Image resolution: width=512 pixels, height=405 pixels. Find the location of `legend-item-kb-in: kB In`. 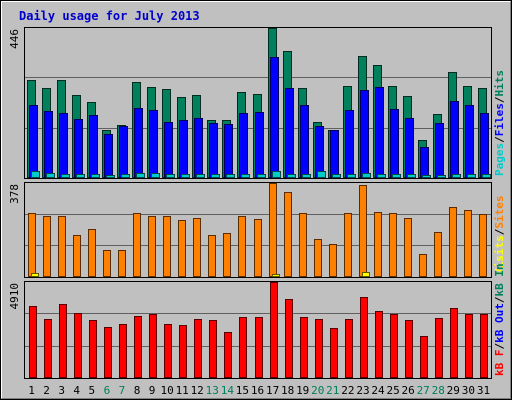

legend-item-kb-in: kB In is located at coordinates (499, 279).